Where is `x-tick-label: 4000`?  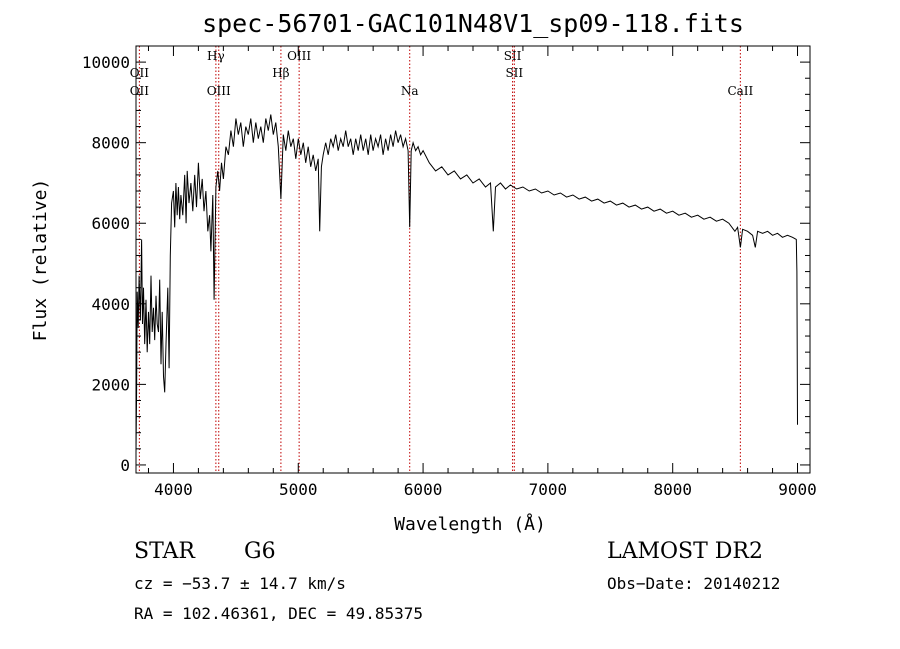 x-tick-label: 4000 is located at coordinates (173, 489).